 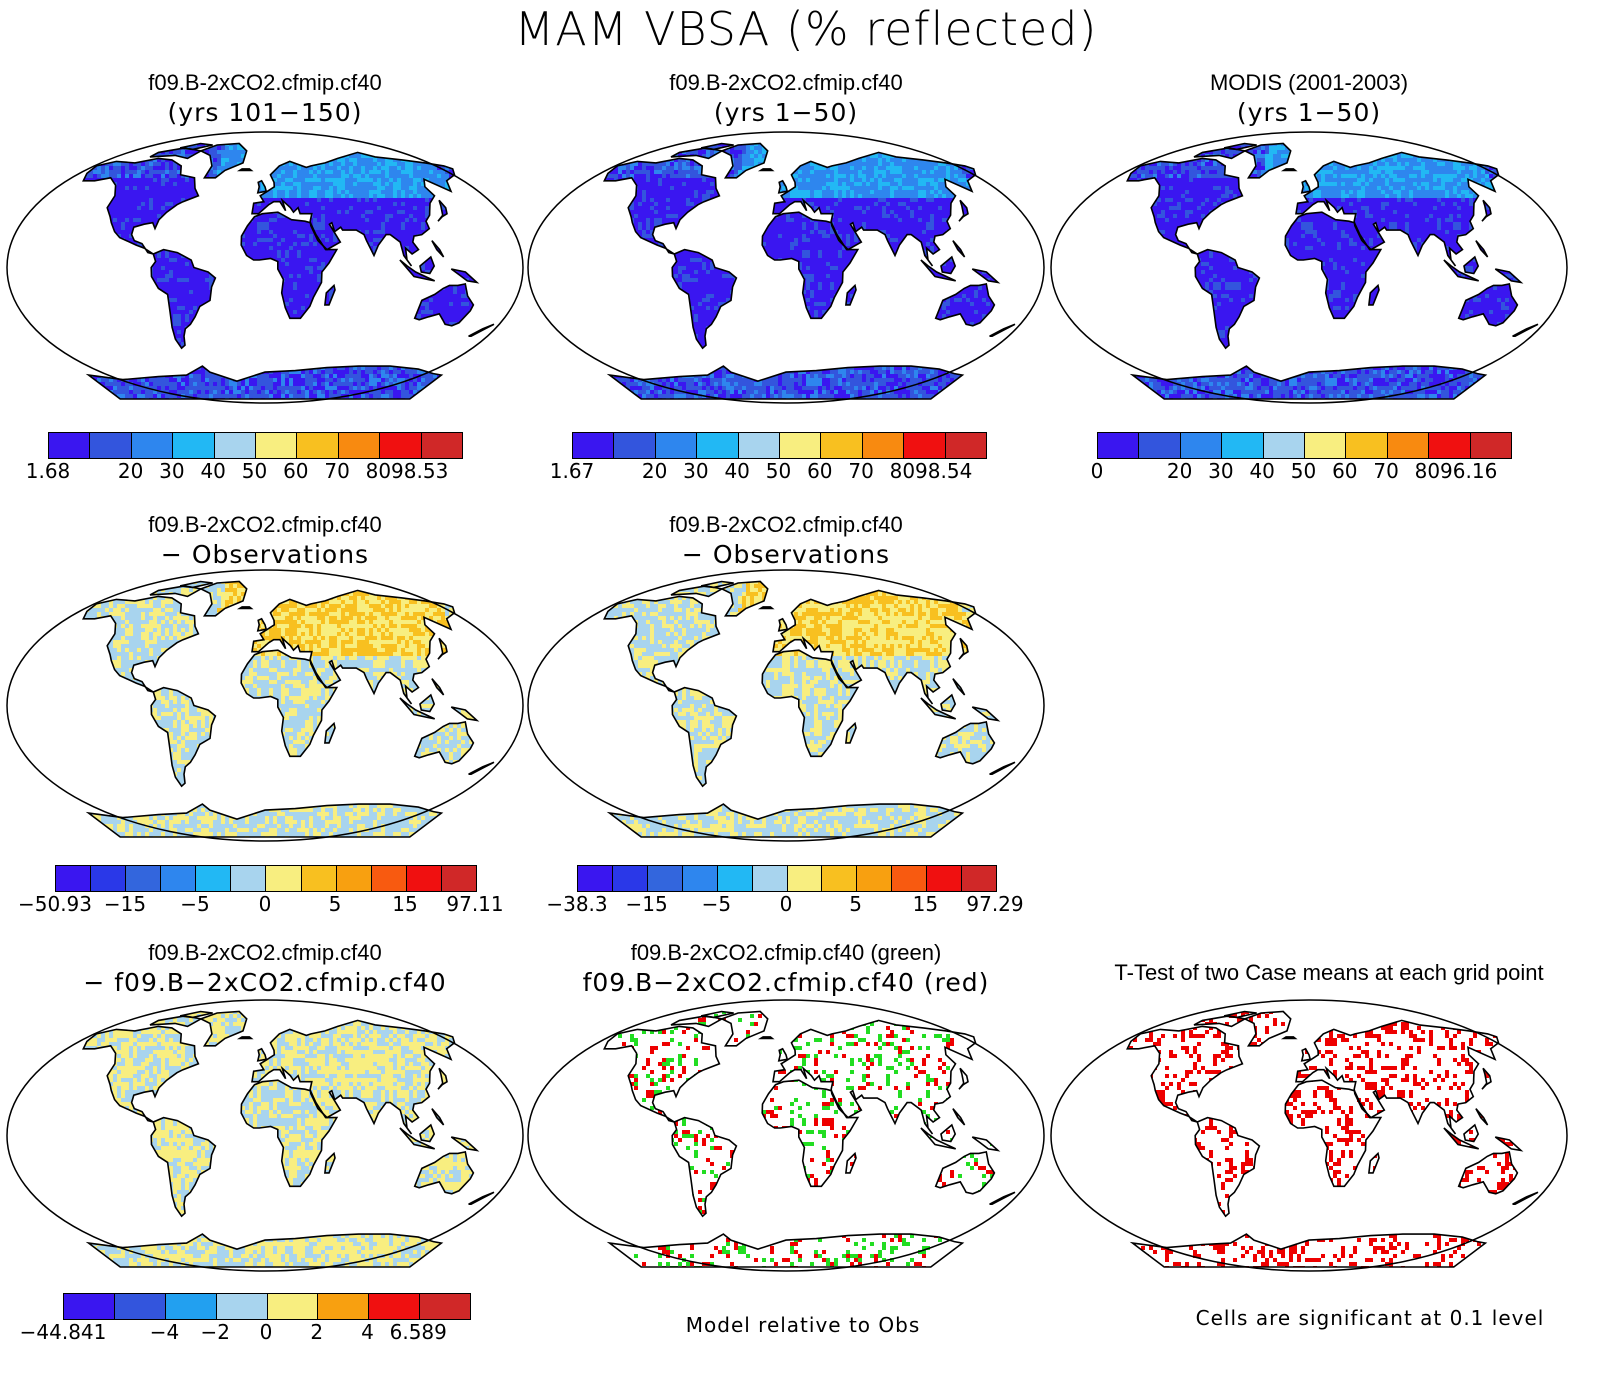 I want to click on footer-ttest: Cells are significant at 0.1 level, so click(x=1370, y=1318).